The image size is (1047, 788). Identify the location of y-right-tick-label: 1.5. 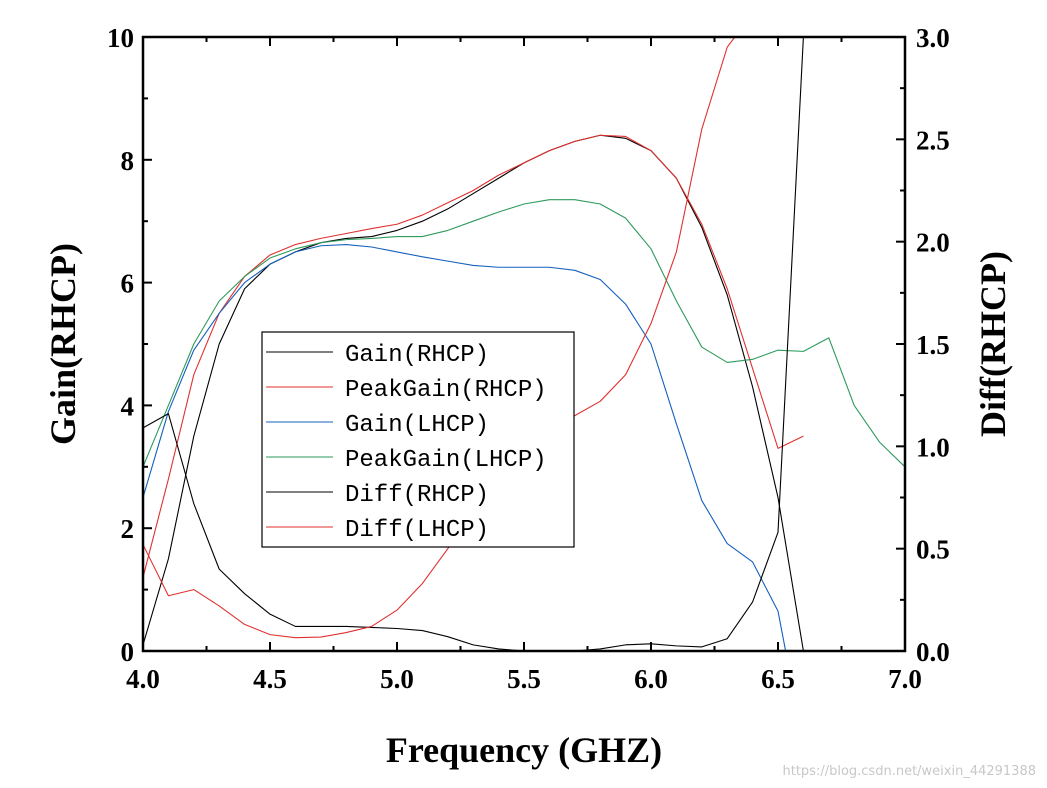
(933, 345).